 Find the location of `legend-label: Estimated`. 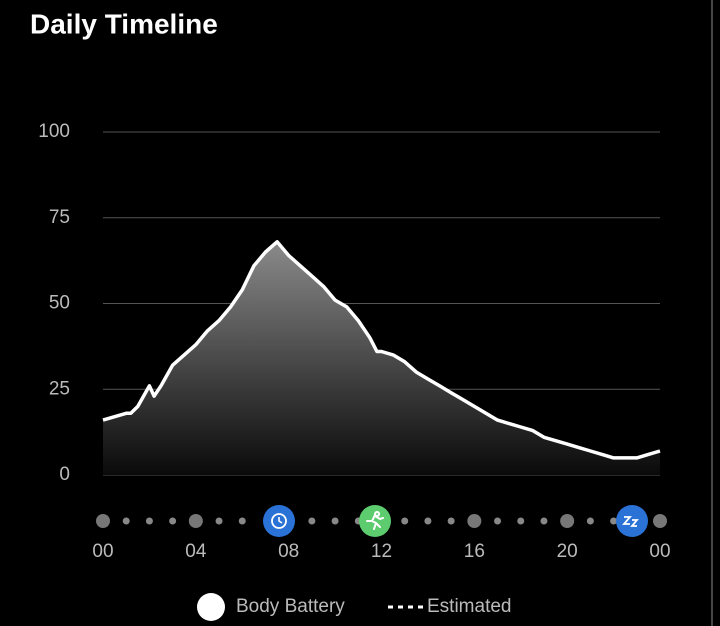

legend-label: Estimated is located at coordinates (469, 606).